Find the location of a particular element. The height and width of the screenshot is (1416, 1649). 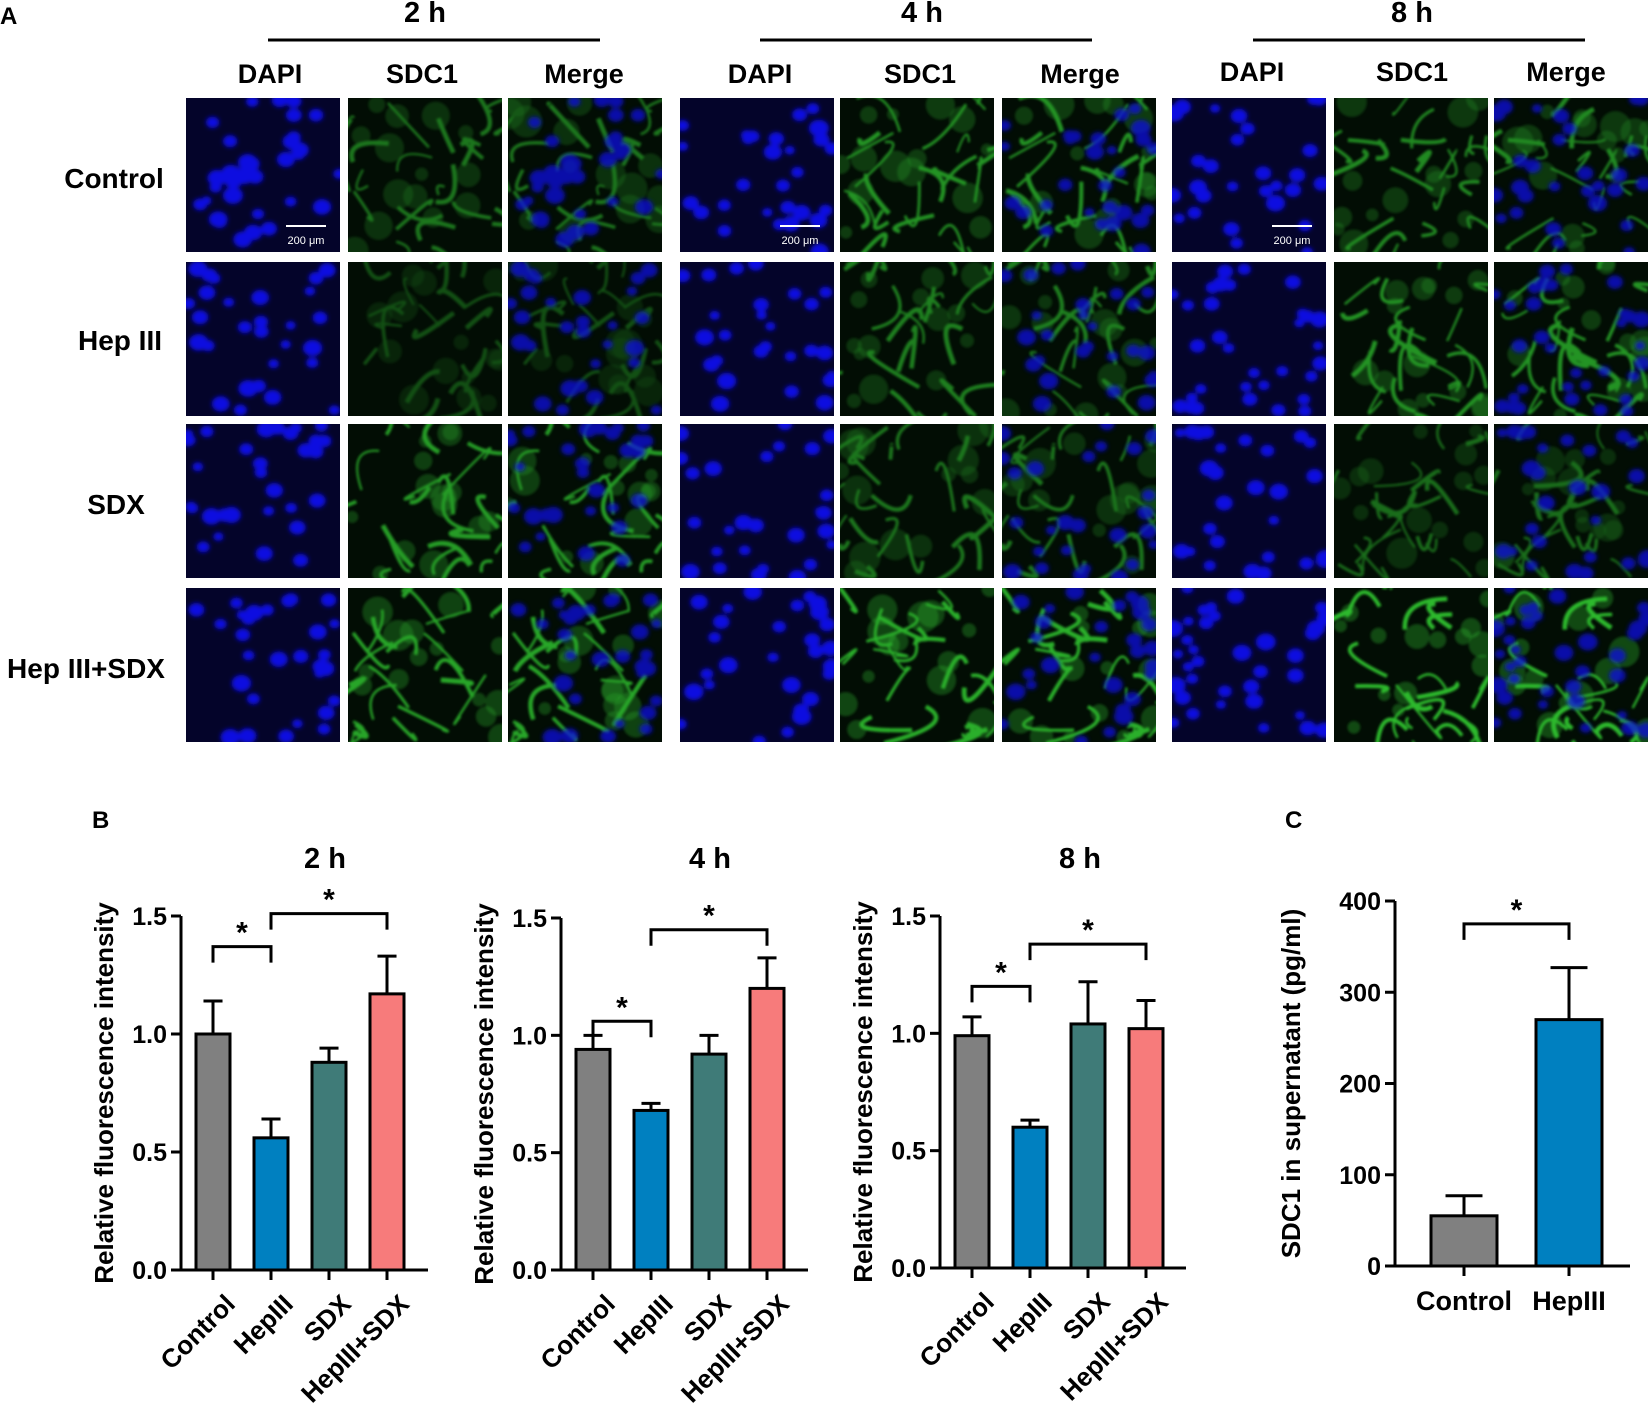

micro-tile-sdc1-t2-r1 is located at coordinates (1411, 339).